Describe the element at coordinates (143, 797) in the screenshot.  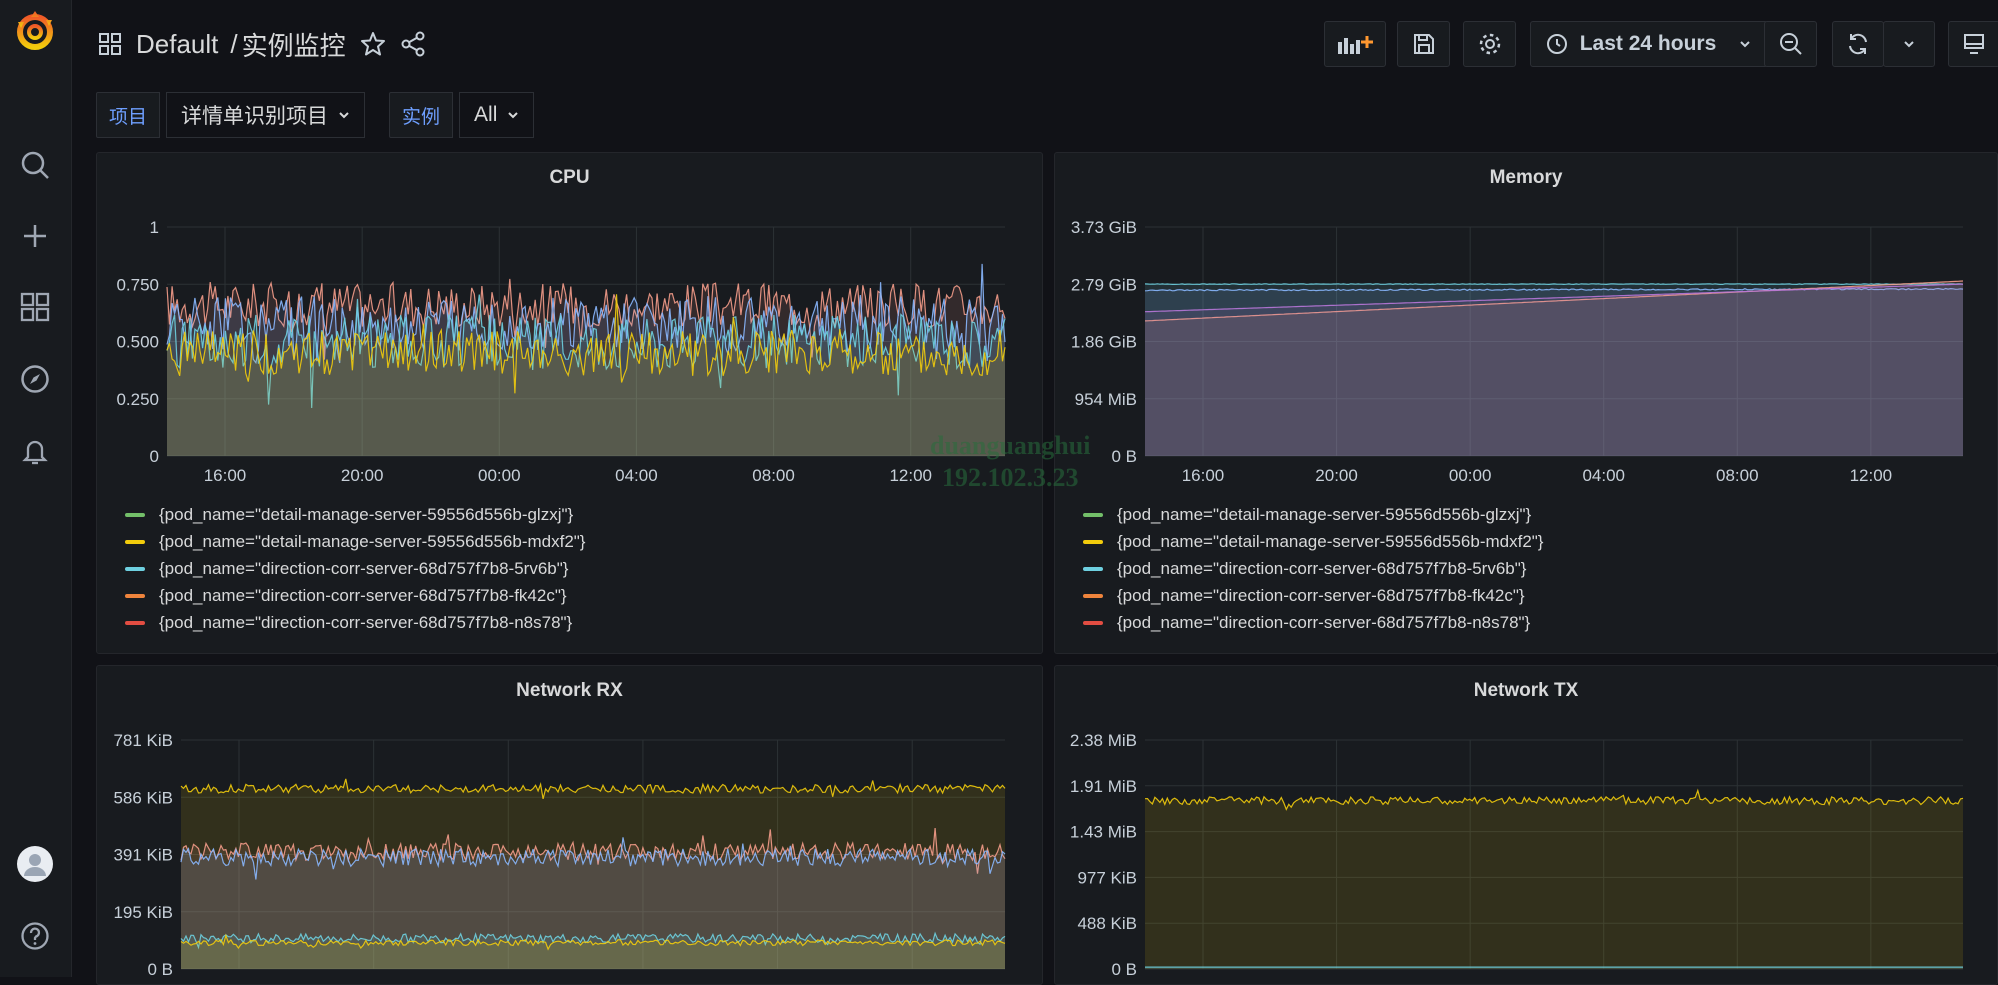
I see `y-tick-label: 586 KiB` at that location.